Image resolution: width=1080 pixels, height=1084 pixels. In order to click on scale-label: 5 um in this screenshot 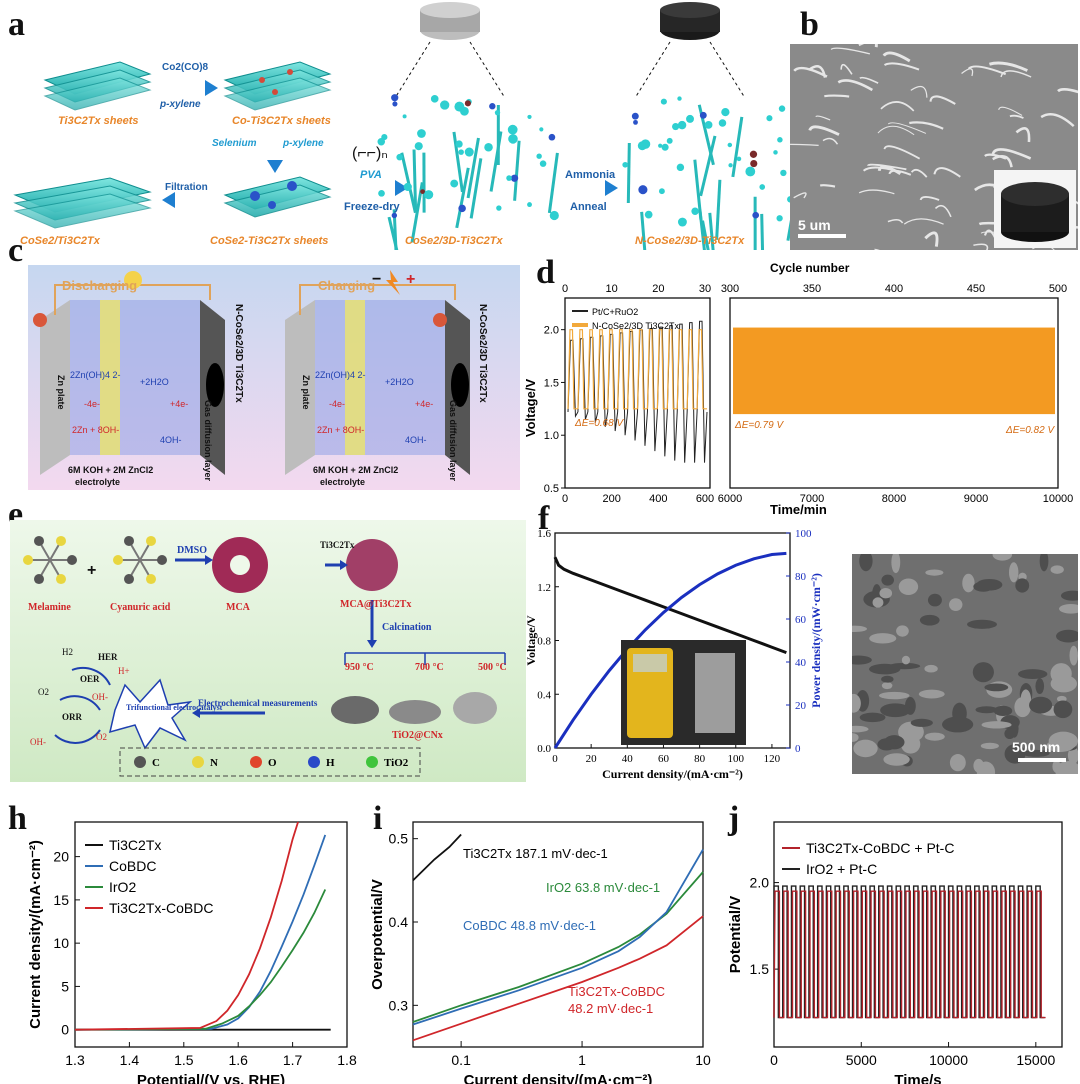, I will do `click(814, 225)`.